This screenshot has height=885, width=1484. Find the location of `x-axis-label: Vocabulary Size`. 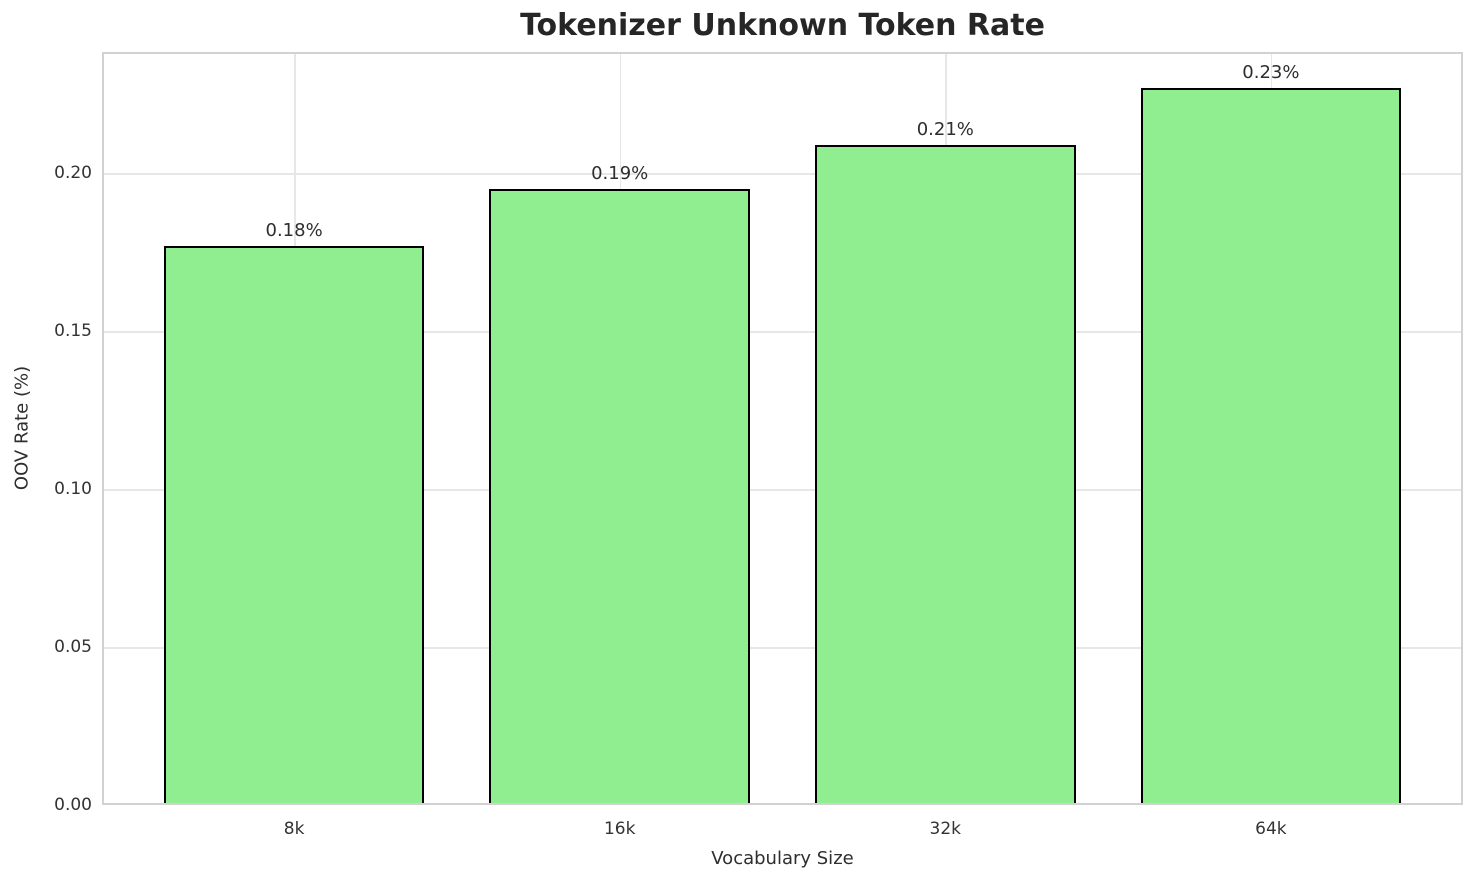

x-axis-label: Vocabulary Size is located at coordinates (782, 858).